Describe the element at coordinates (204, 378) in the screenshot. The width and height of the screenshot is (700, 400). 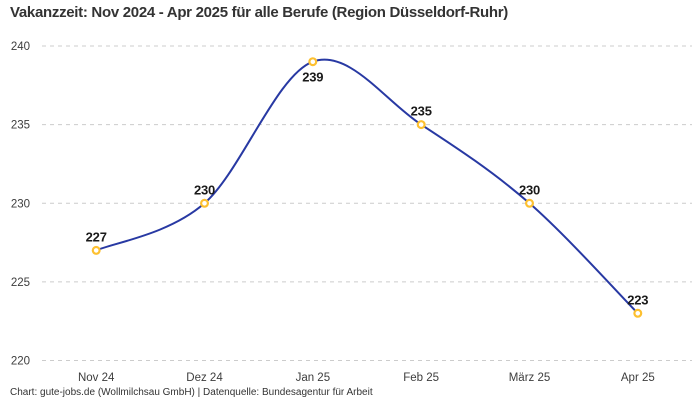
I see `x-tick-label: Dez 24` at that location.